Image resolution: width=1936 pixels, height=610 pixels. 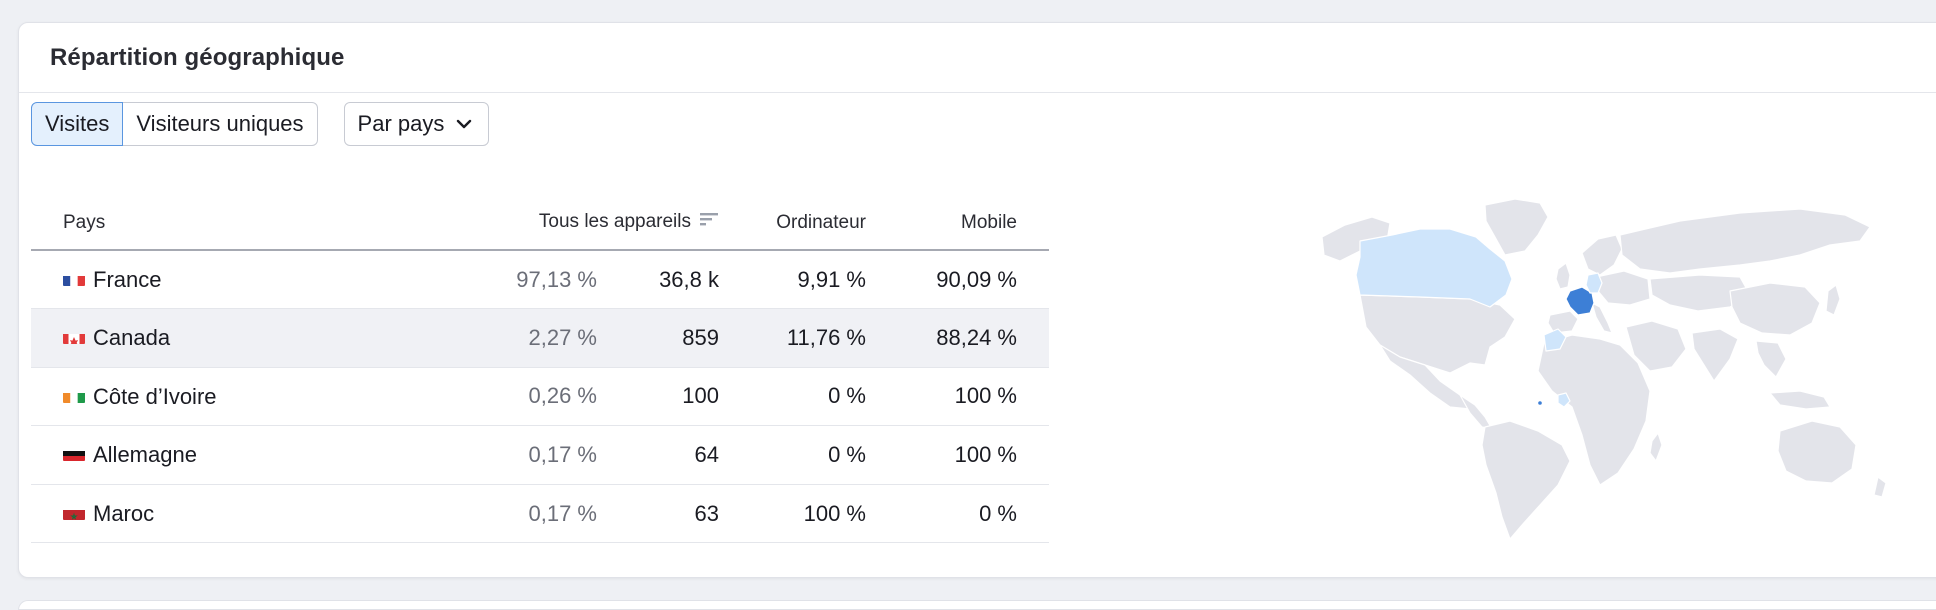 I want to click on mobile-cell: 88,24 %, so click(x=964, y=338).